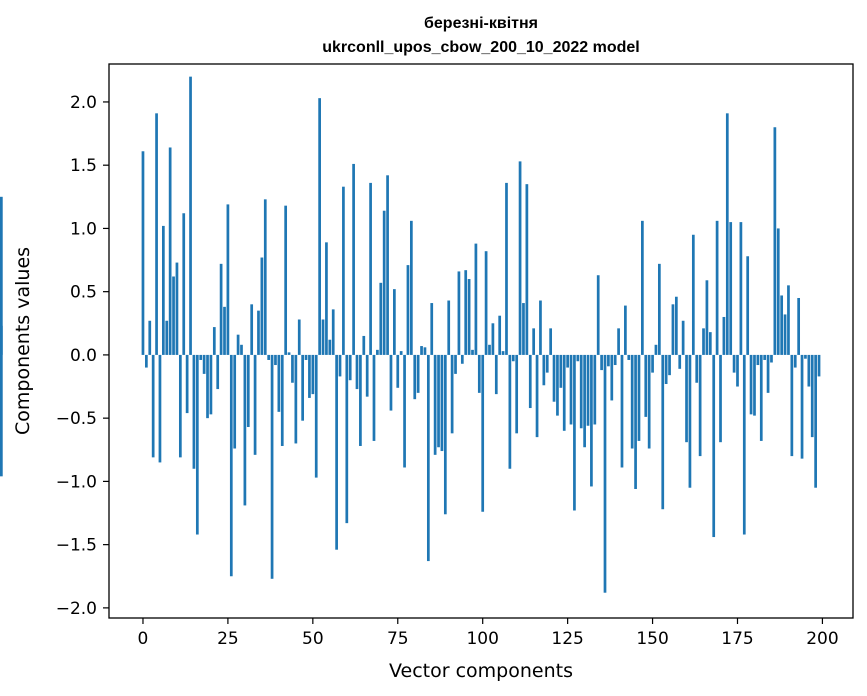  What do you see at coordinates (228, 639) in the screenshot?
I see `x-tick-label: 25` at bounding box center [228, 639].